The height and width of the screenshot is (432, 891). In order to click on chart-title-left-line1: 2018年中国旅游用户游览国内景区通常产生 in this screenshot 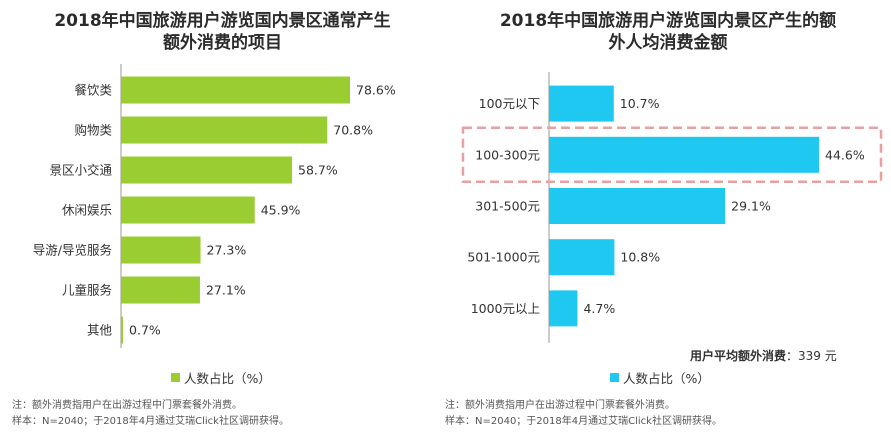, I will do `click(222, 21)`.